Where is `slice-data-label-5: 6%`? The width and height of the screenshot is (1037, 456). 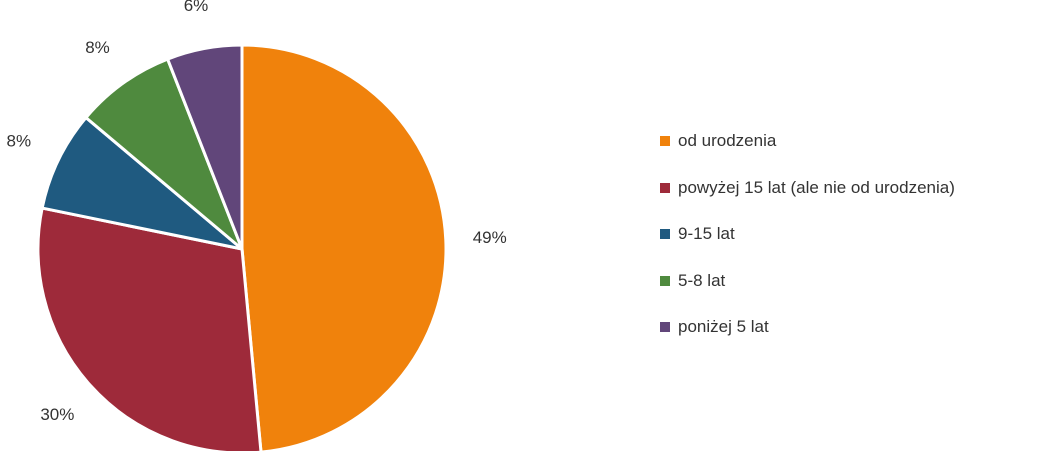
slice-data-label-5: 6% is located at coordinates (196, 7).